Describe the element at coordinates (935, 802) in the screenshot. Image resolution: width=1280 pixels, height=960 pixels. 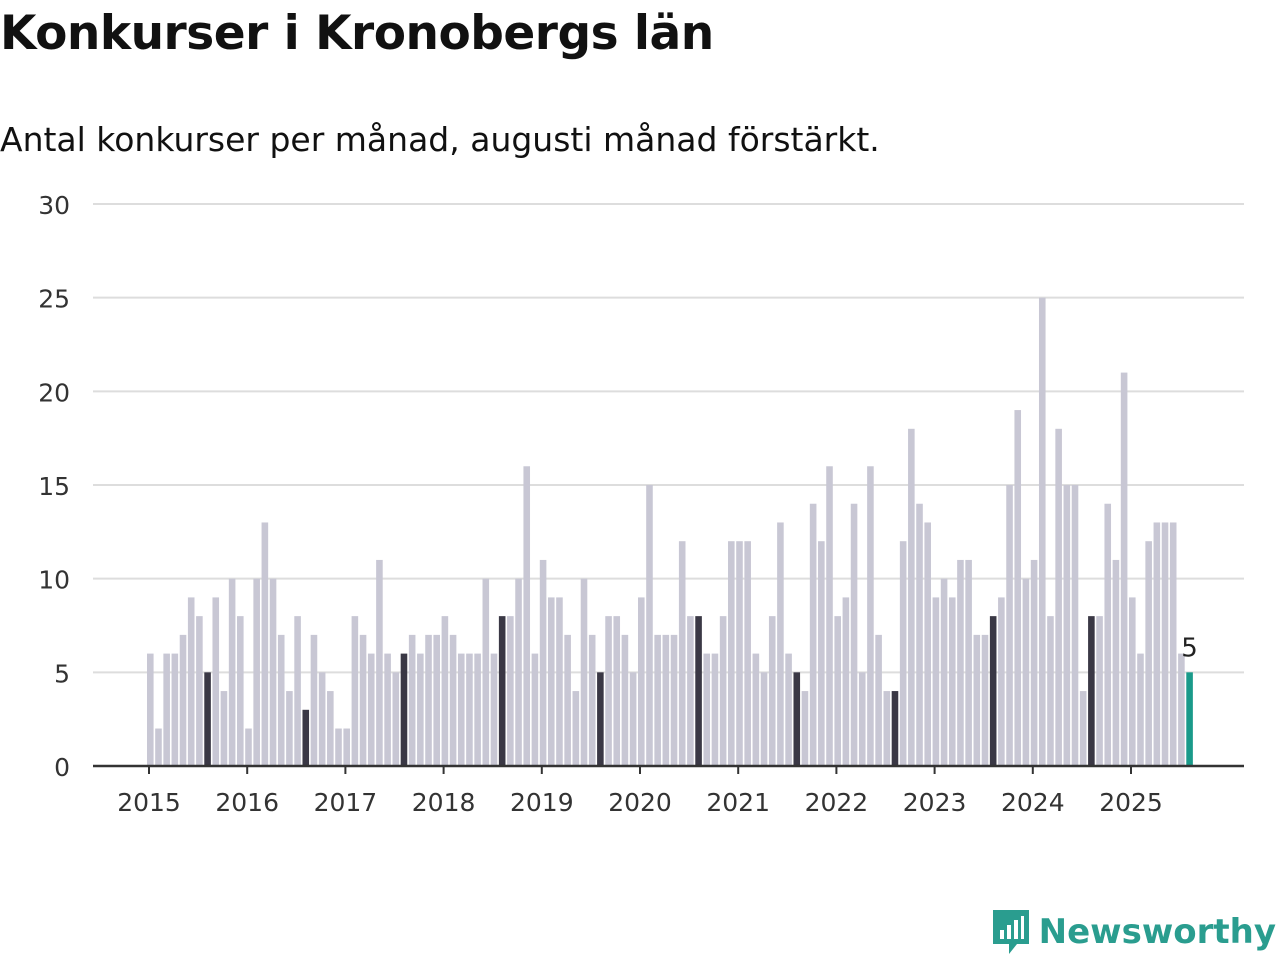
I see `x-tick-label: 2023` at that location.